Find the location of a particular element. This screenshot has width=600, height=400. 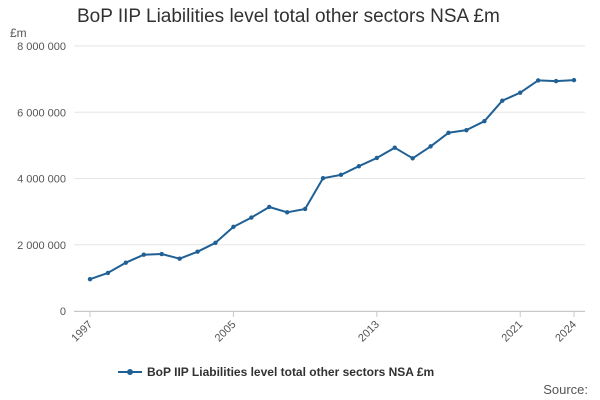

x-axis-ticks: 1997 2005 2013 2021 2024 is located at coordinates (324, 327).